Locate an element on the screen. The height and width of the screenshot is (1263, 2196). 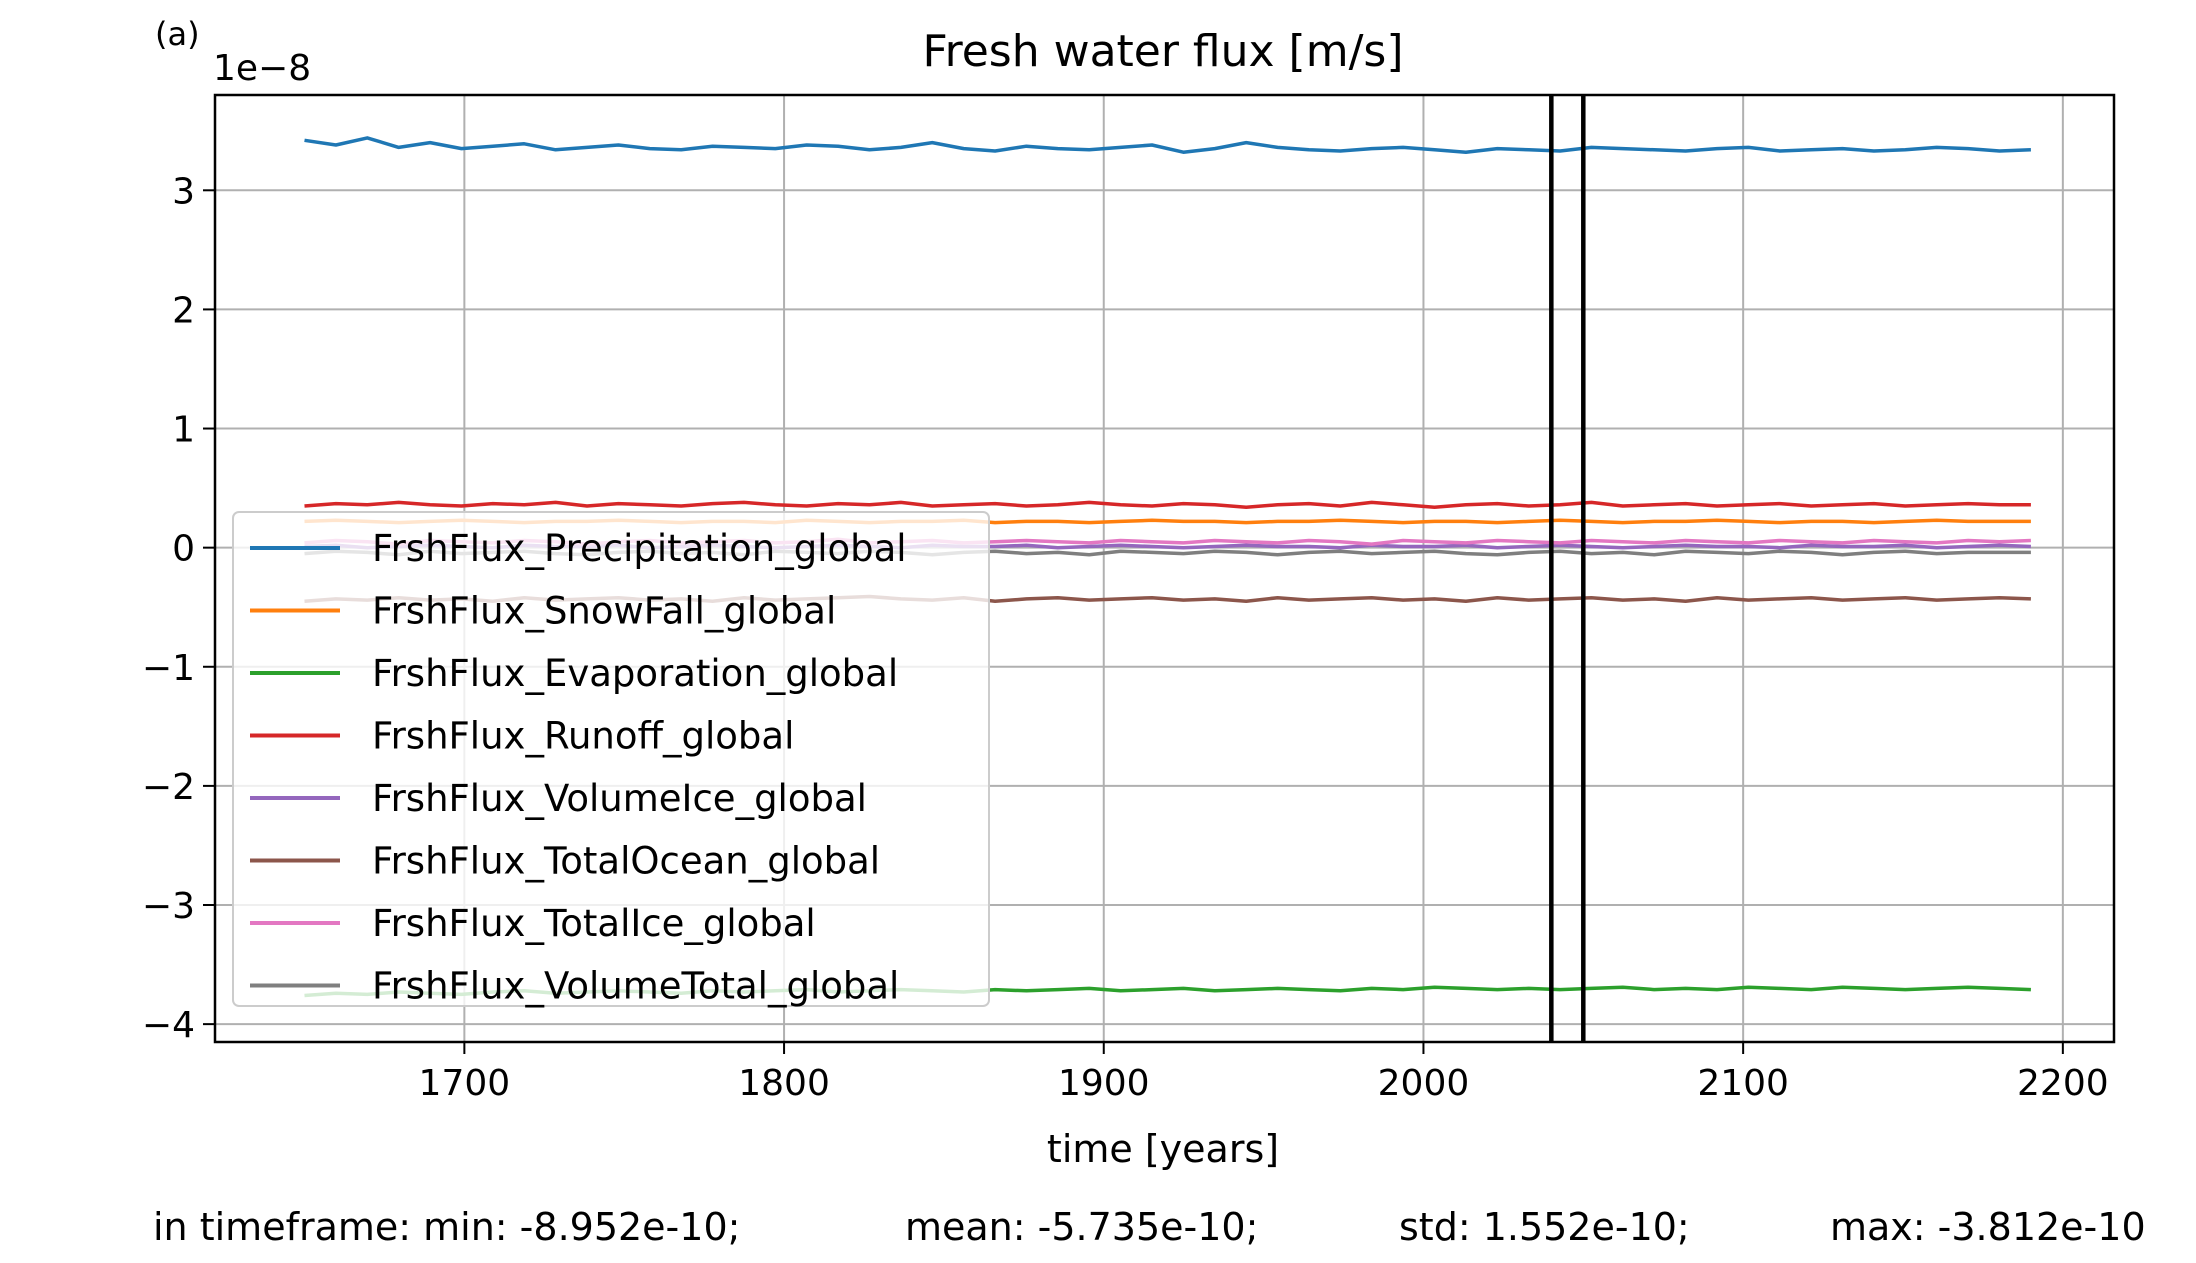
y-tick-label: −4 is located at coordinates (168, 1025).